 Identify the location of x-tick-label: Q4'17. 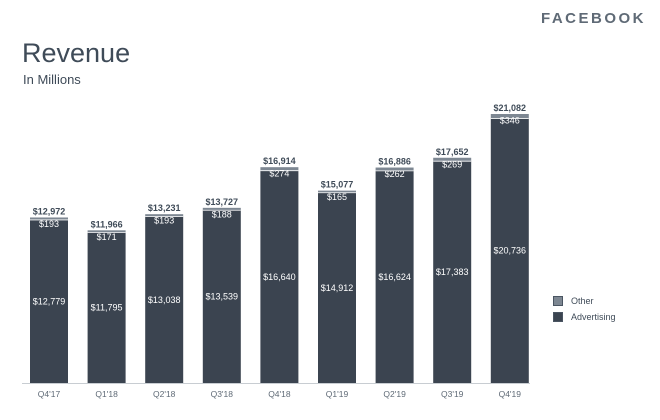
(49, 394).